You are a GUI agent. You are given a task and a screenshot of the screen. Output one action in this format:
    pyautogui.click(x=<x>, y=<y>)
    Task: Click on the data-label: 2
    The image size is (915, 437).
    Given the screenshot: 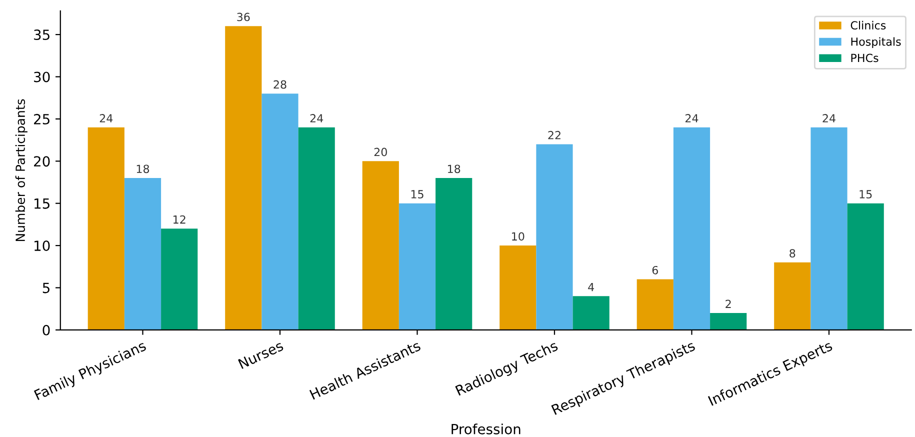 What is the action you would take?
    pyautogui.click(x=728, y=304)
    